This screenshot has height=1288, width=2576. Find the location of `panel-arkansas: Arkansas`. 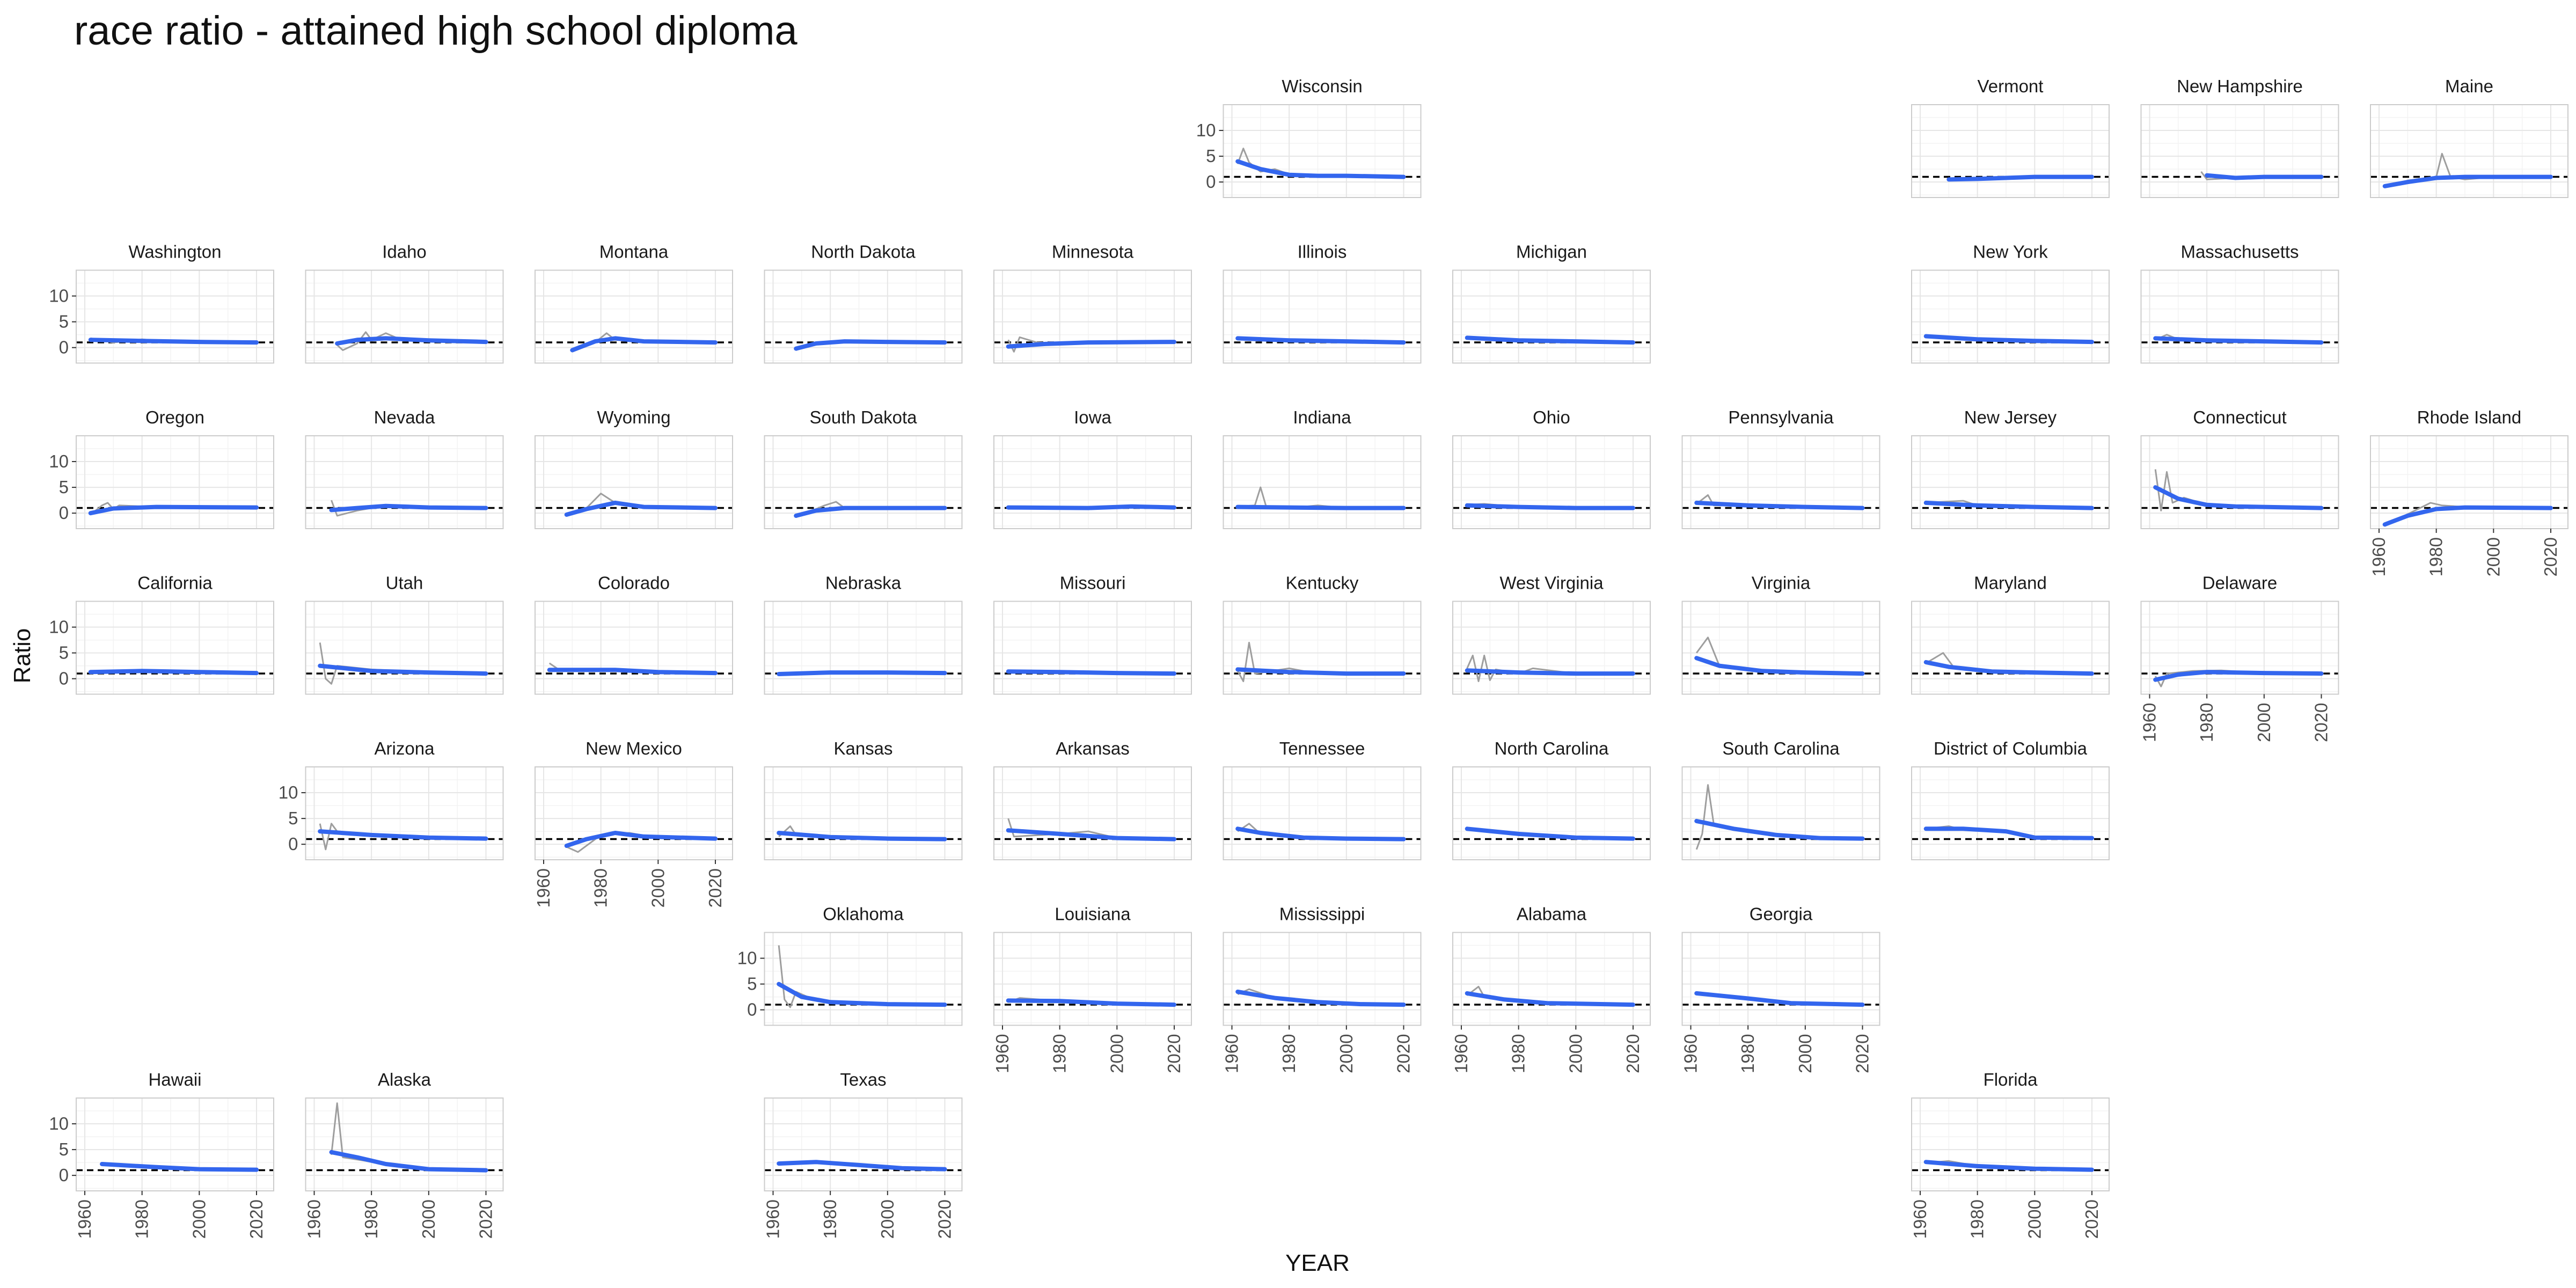

panel-arkansas: Arkansas is located at coordinates (1092, 799).